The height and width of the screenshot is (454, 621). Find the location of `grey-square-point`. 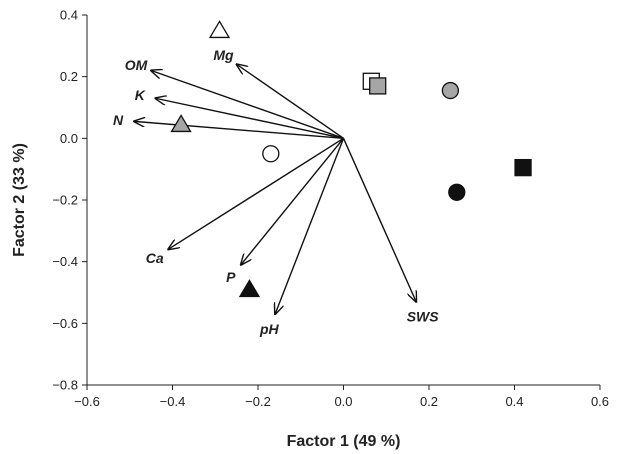

grey-square-point is located at coordinates (378, 86).